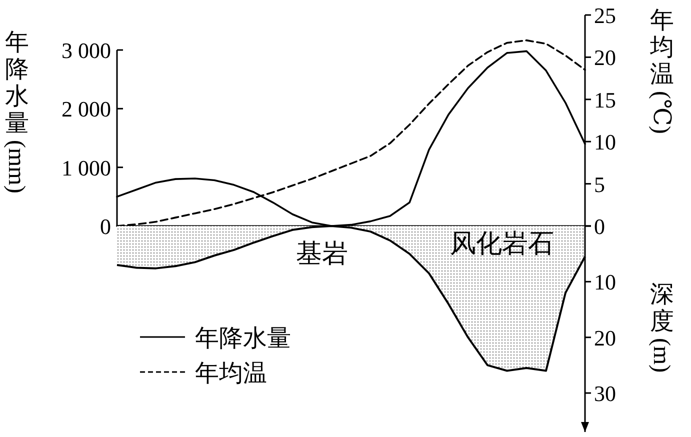 This screenshot has height=437, width=691. I want to click on ytick: 1 000, so click(86, 167).